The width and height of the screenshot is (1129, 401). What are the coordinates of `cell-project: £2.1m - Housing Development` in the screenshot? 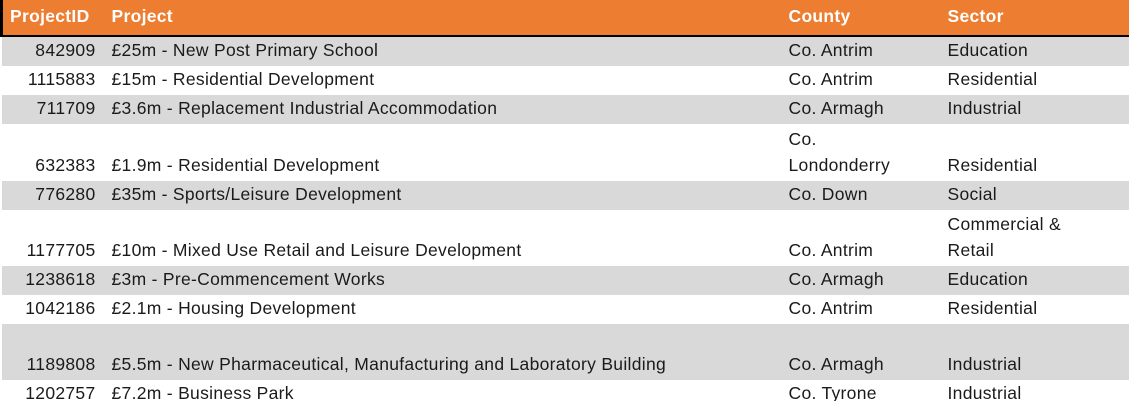 It's located at (442, 309).